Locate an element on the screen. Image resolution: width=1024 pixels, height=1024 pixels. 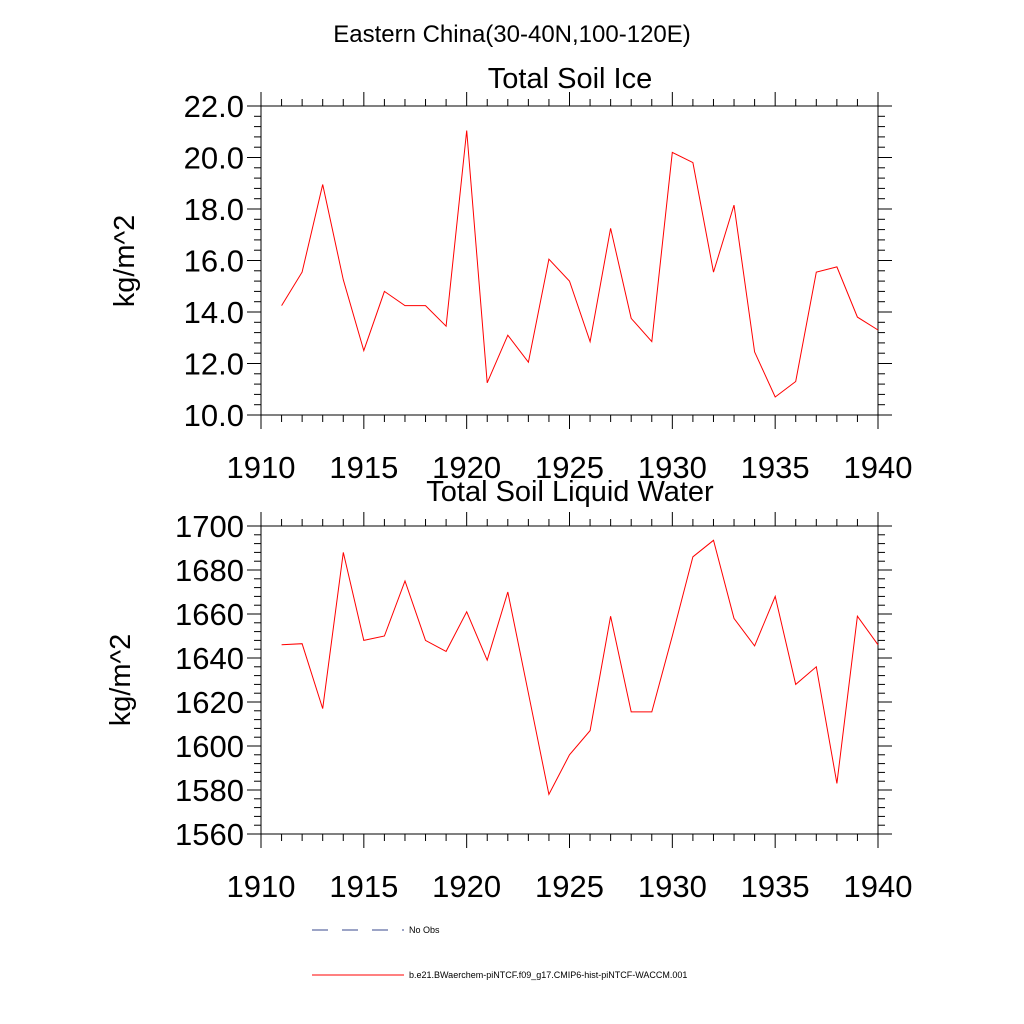
panel-title: Total Soil Ice is located at coordinates (570, 79).